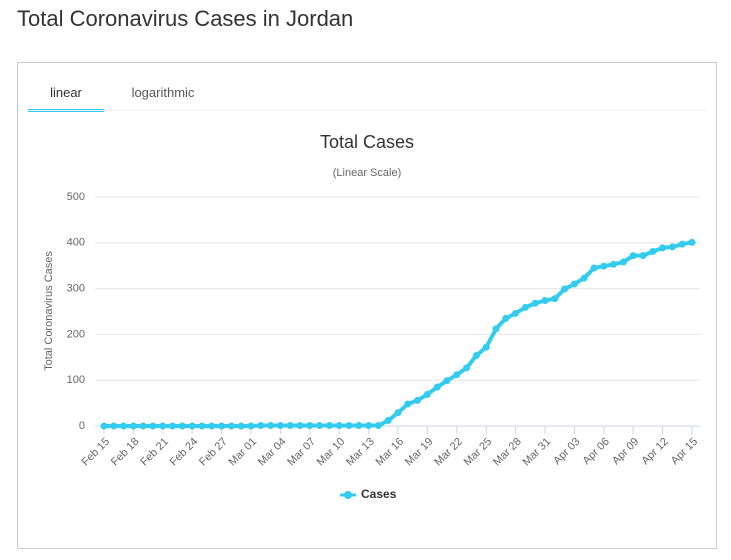  I want to click on x-tick-label: Mar 07, so click(301, 452).